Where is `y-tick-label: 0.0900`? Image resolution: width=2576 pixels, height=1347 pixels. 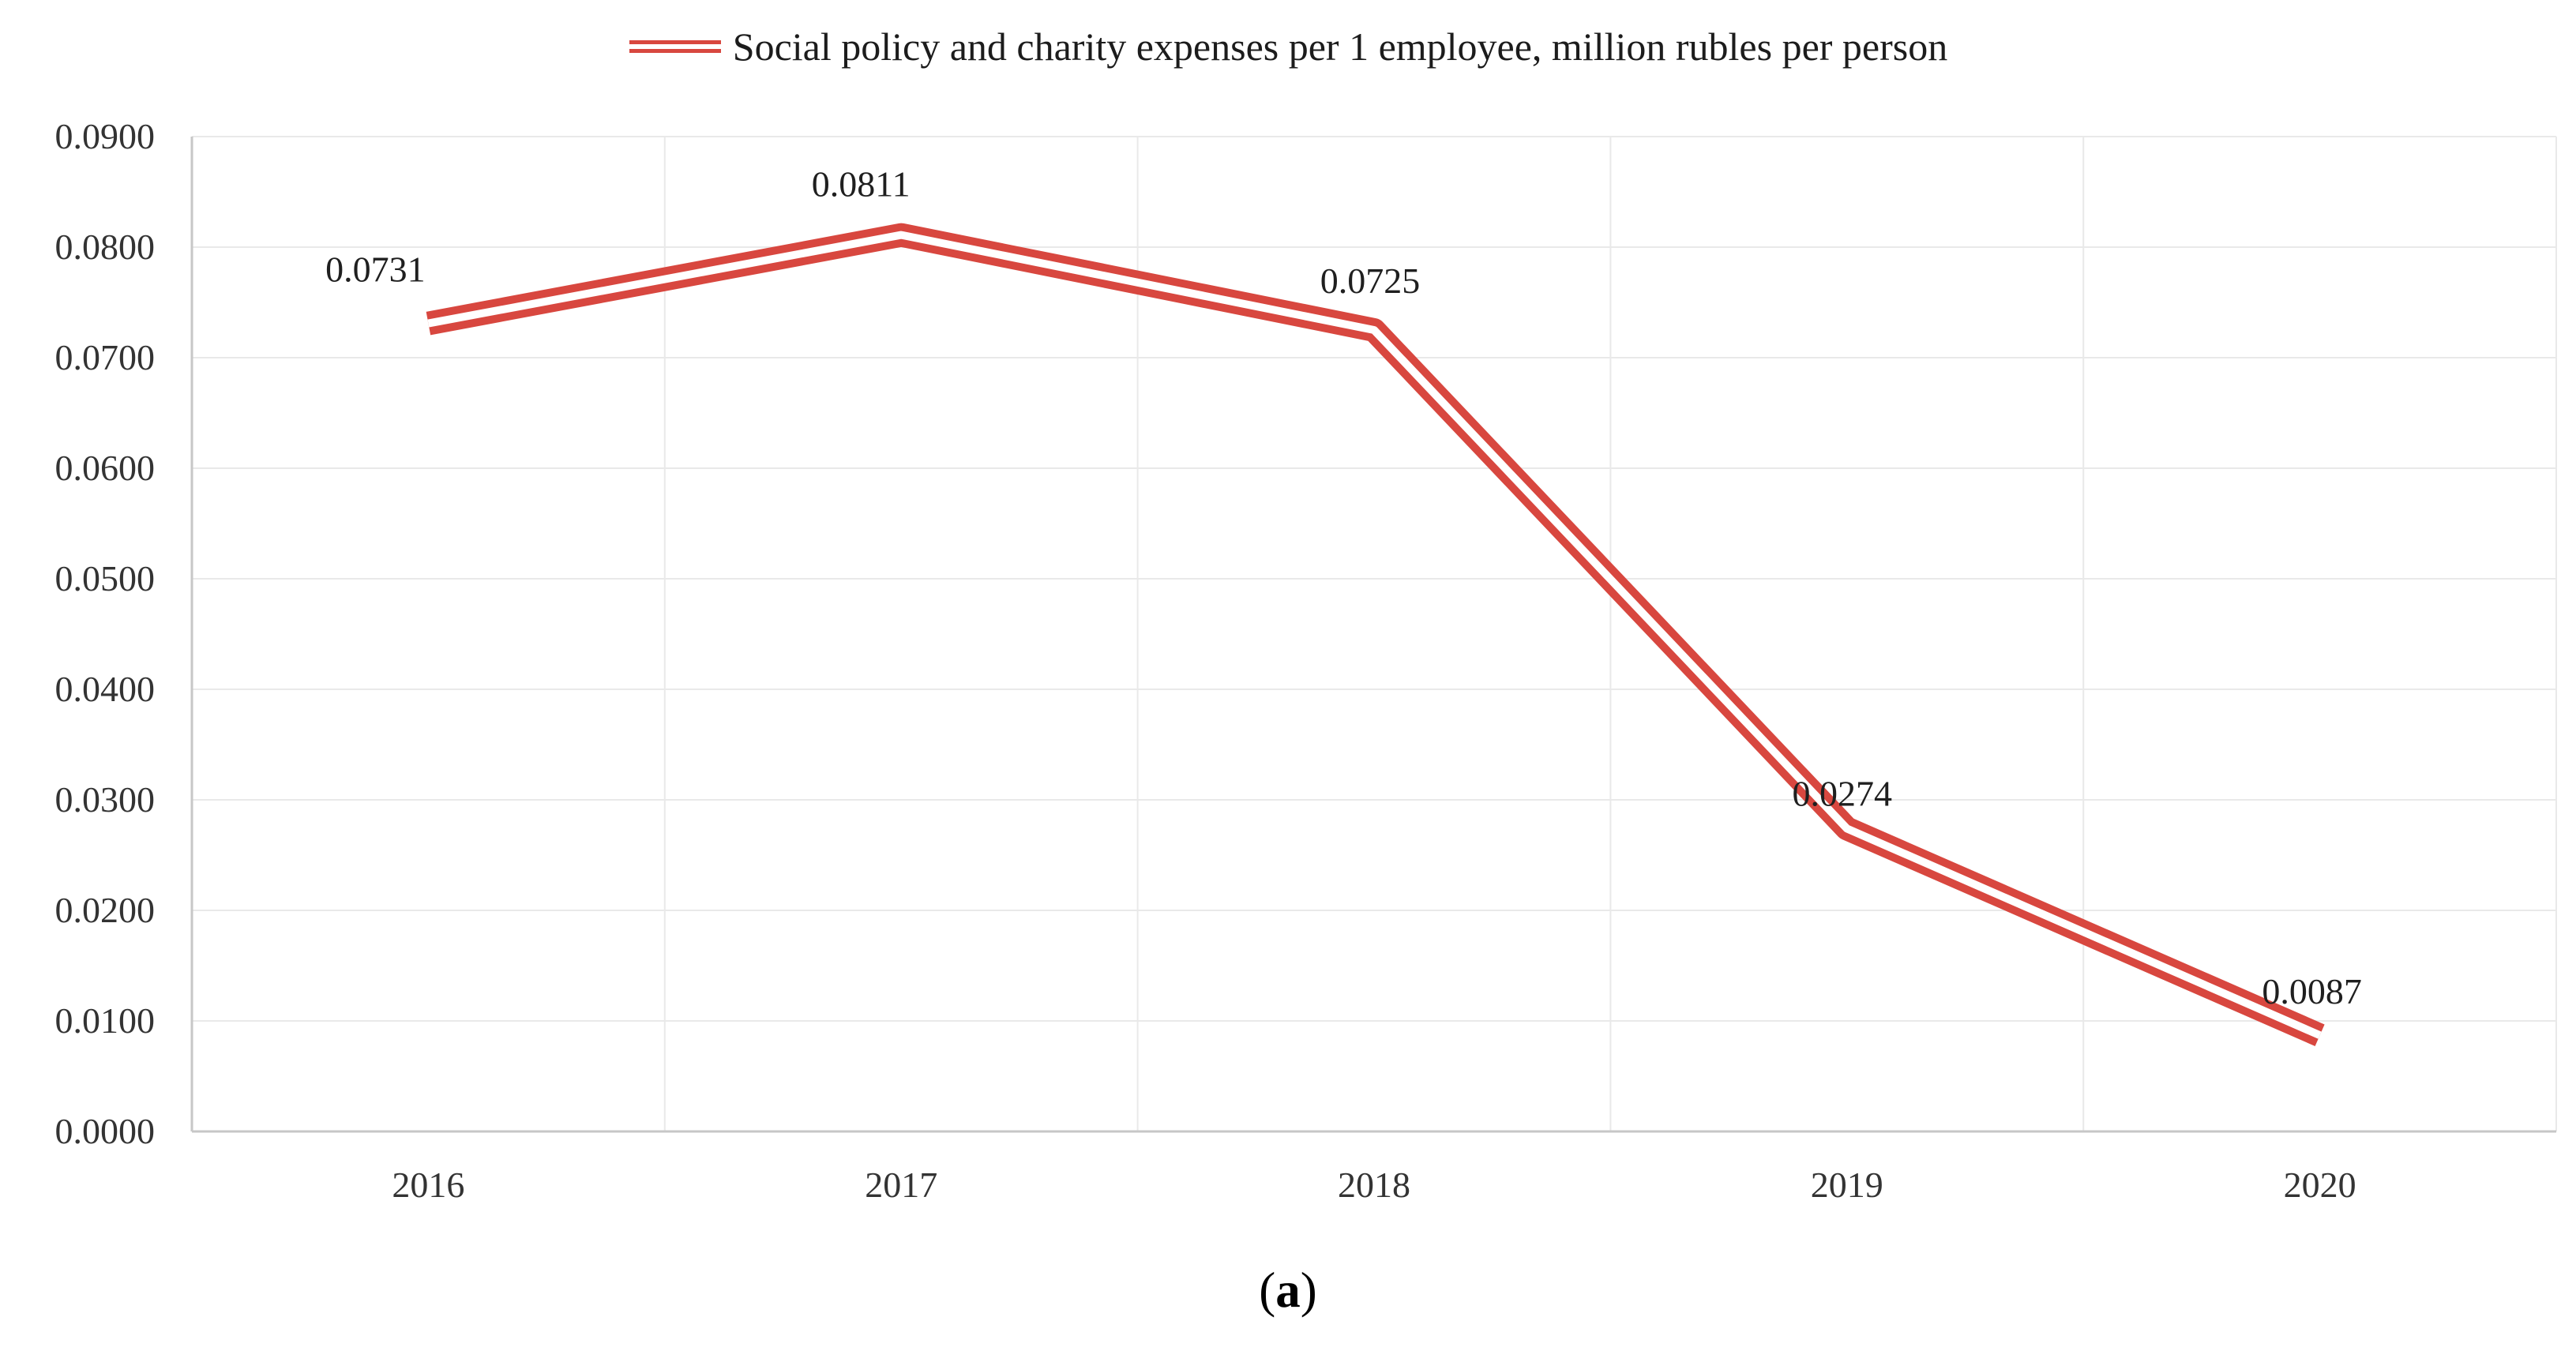
y-tick-label: 0.0900 is located at coordinates (105, 136).